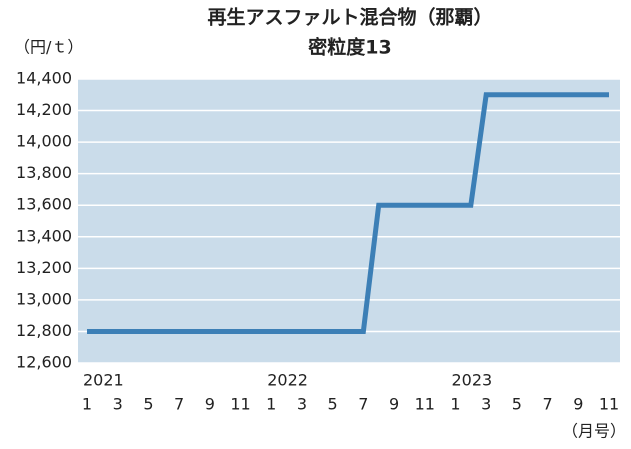 This screenshot has height=449, width=631. I want to click on chart-subtitle: 密粒度13, so click(349, 47).